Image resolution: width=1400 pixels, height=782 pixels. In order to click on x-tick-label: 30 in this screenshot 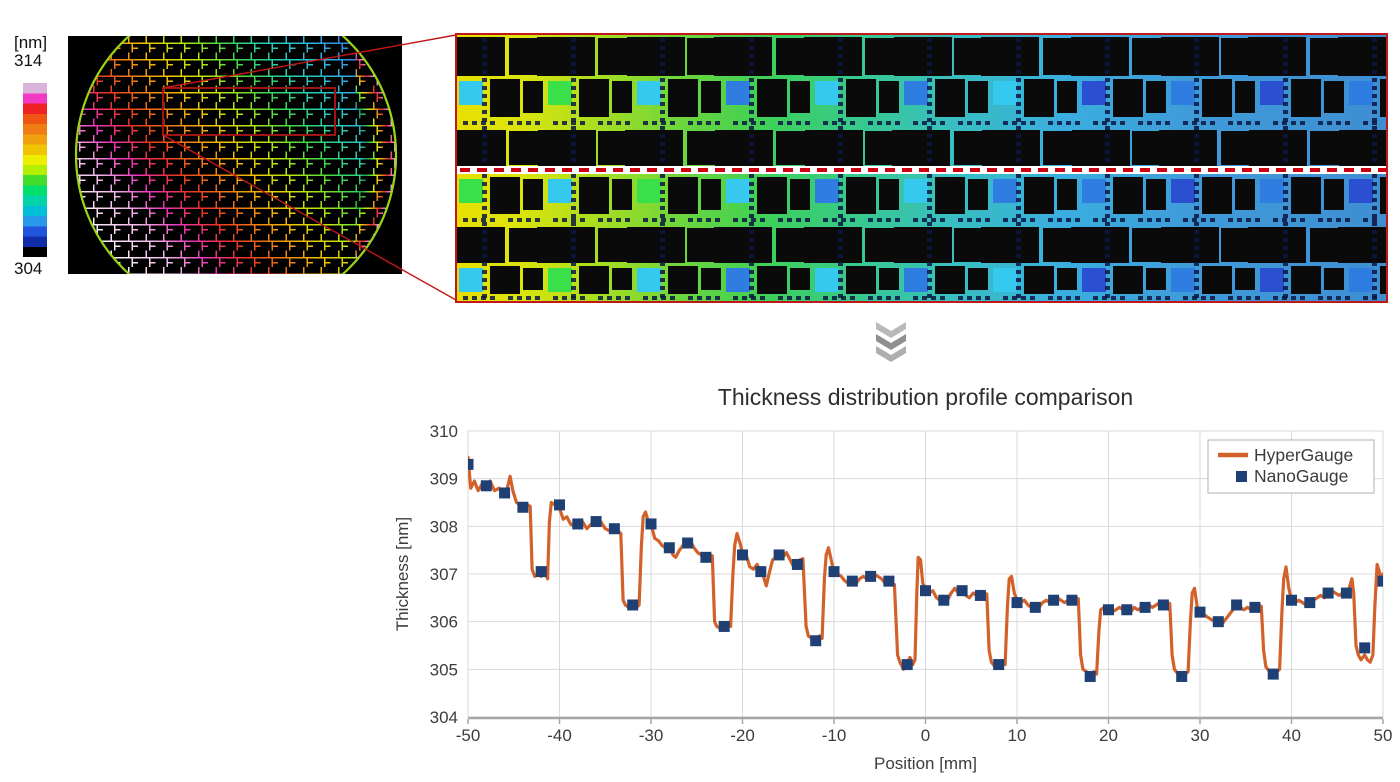, I will do `click(1200, 735)`.